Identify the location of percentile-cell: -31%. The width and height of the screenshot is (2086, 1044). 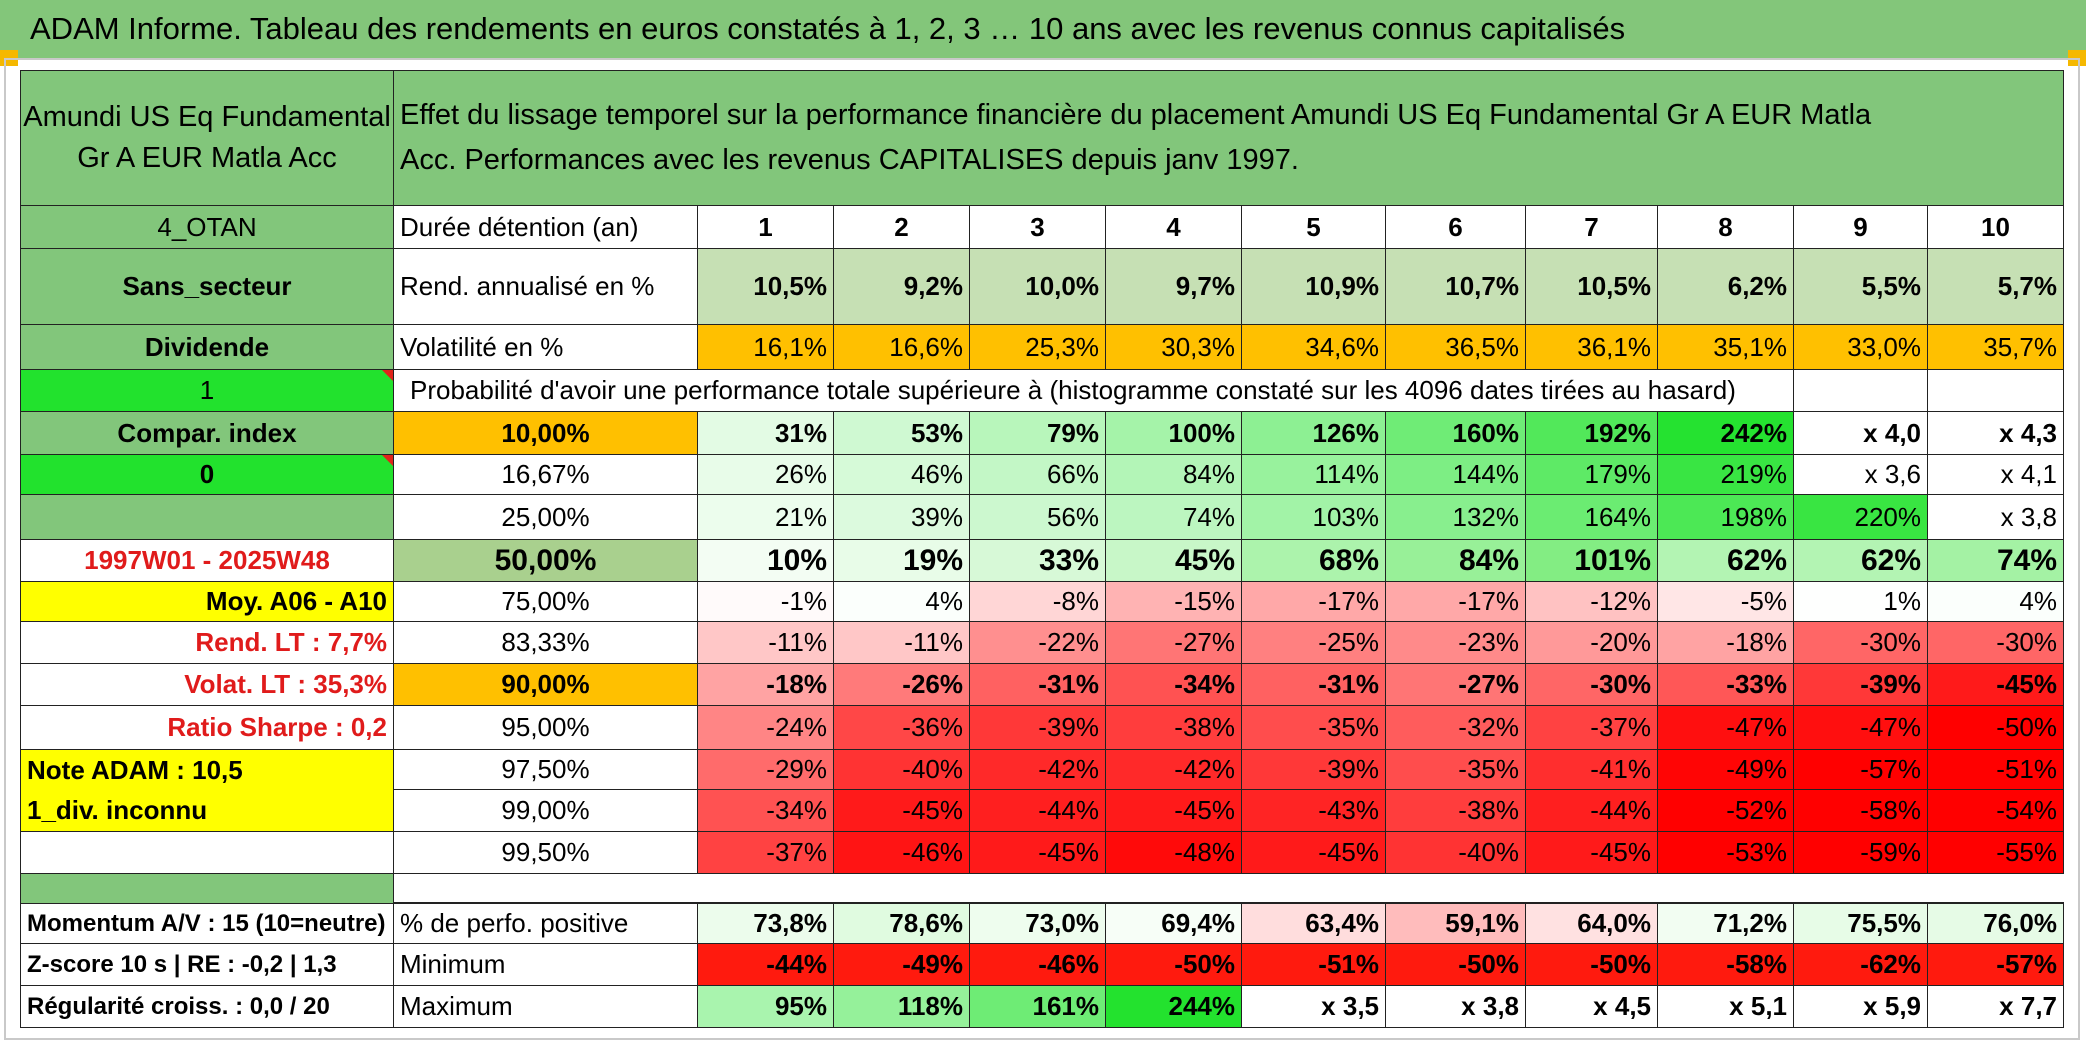
(1314, 685).